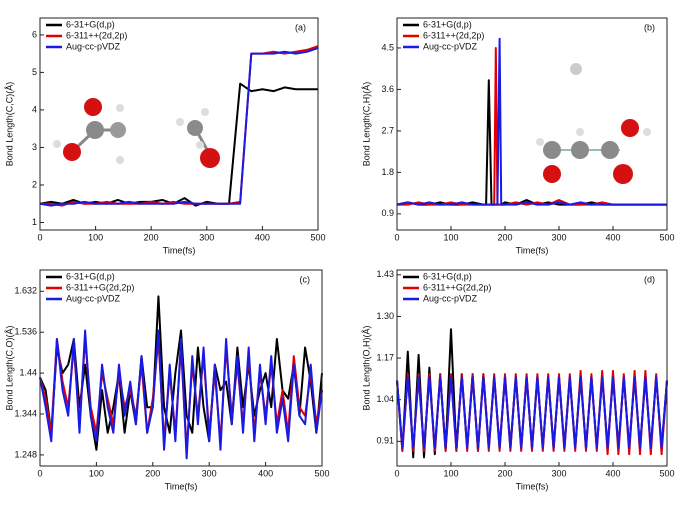  Describe the element at coordinates (649, 27) in the screenshot. I see `panel-label: (b)` at that location.